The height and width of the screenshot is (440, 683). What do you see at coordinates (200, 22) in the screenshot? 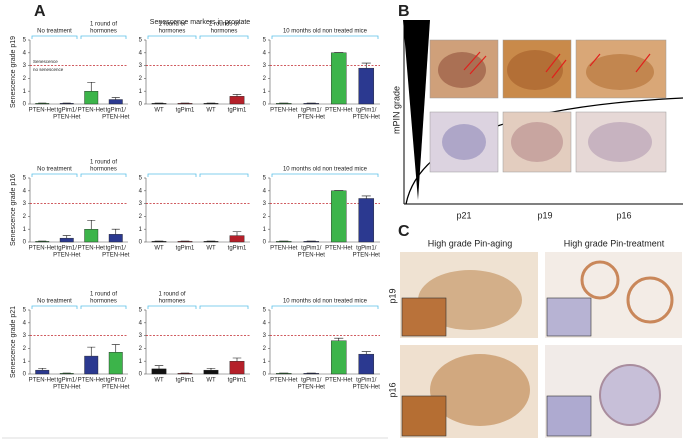
I see `panel-title: Senescence markers in prostate` at bounding box center [200, 22].